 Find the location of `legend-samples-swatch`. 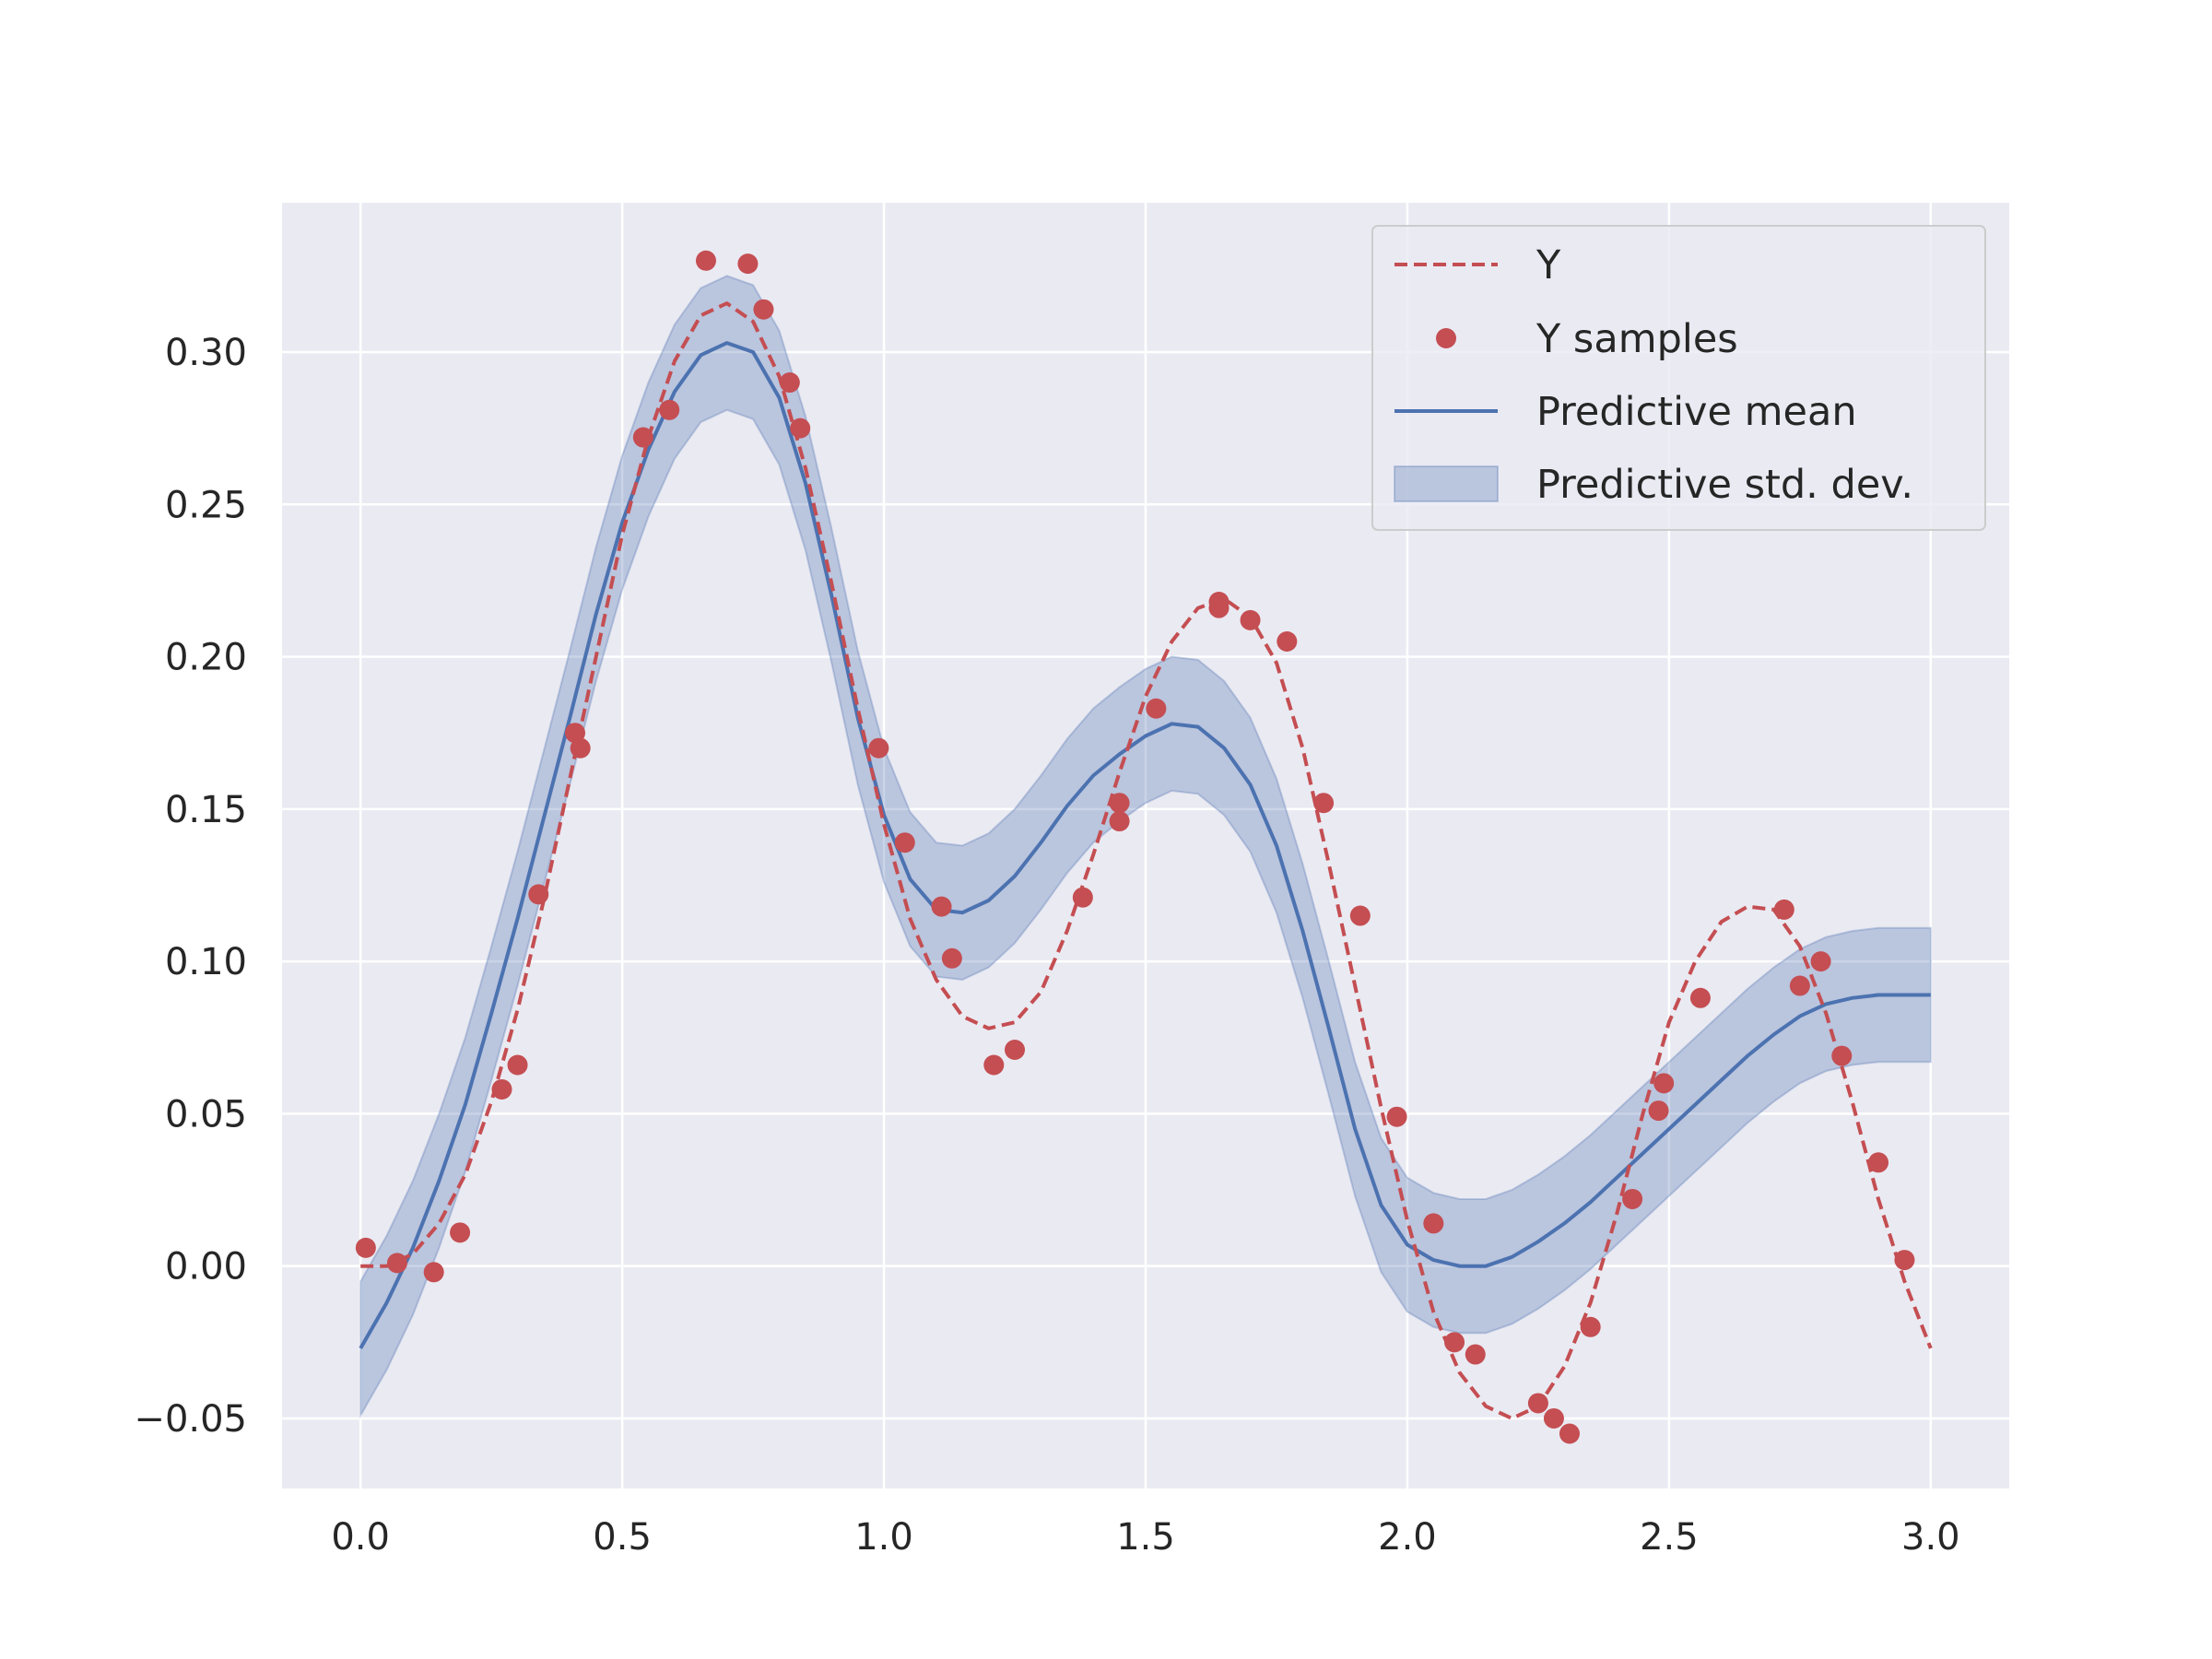

legend-samples-swatch is located at coordinates (1446, 338).